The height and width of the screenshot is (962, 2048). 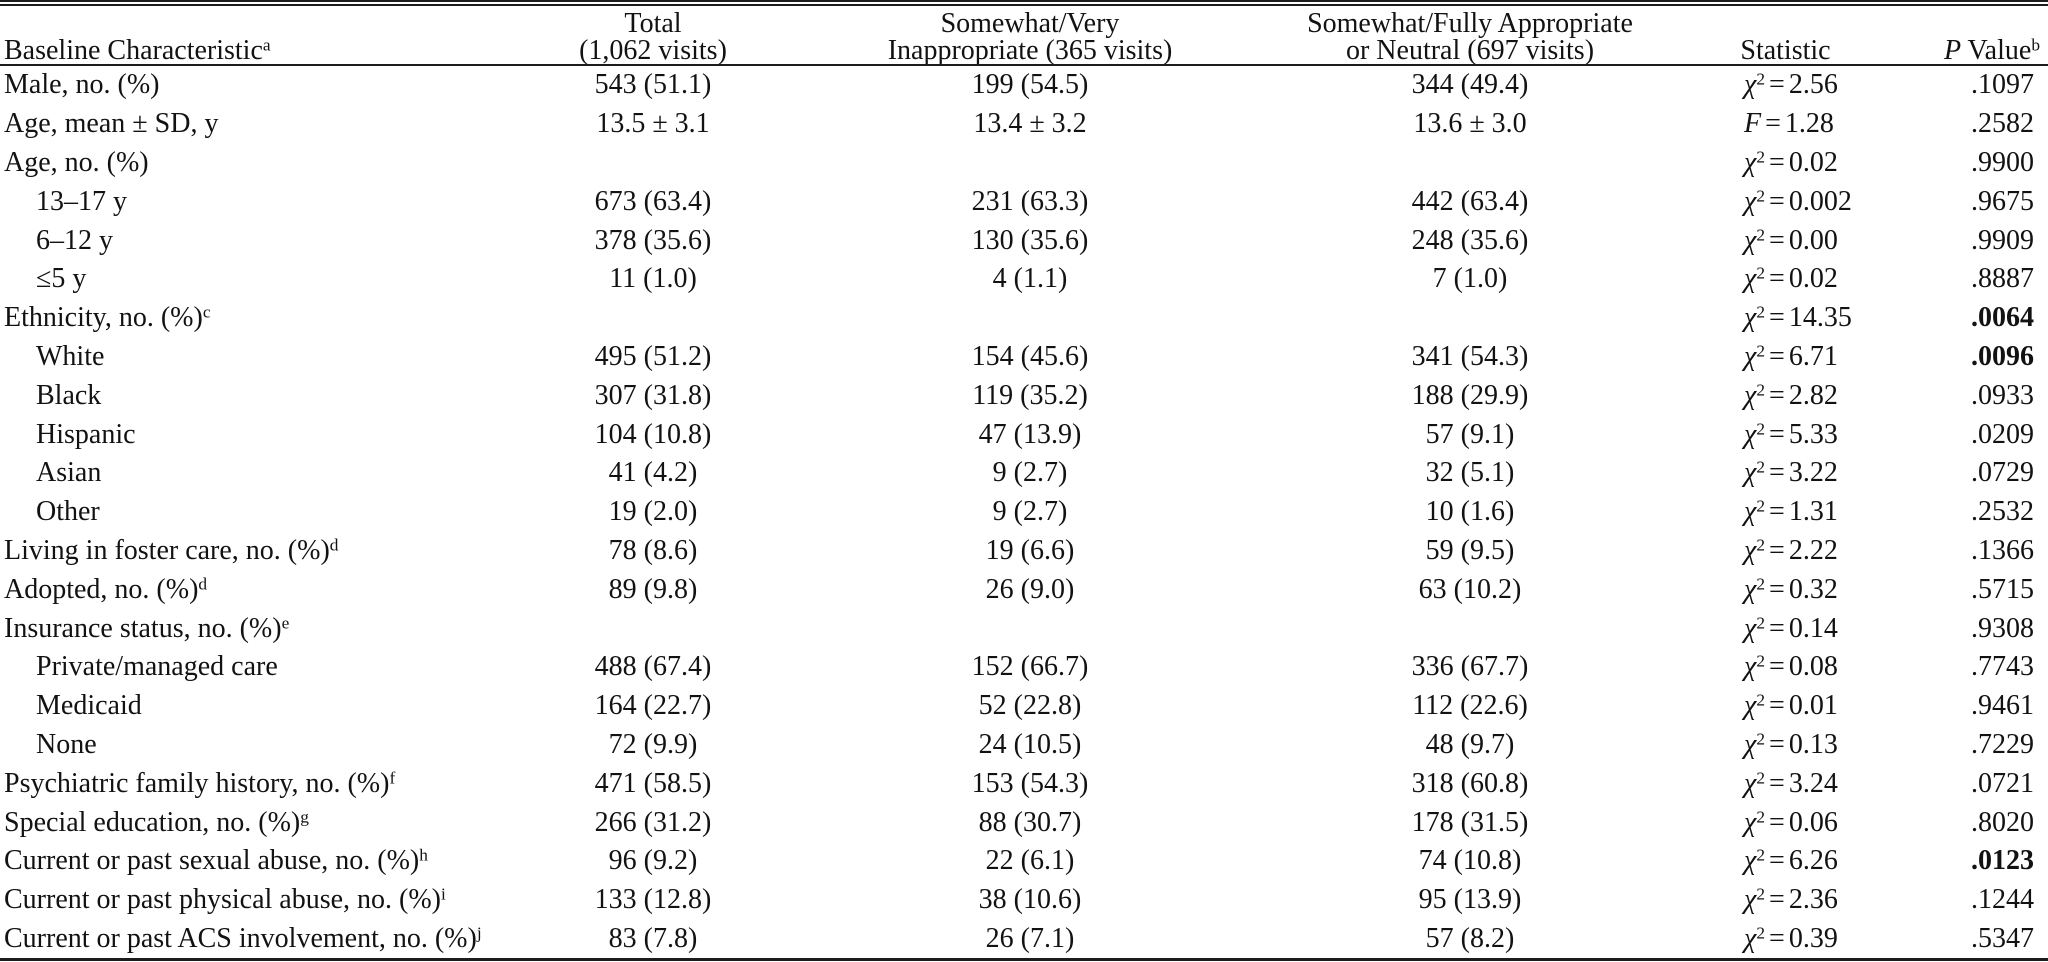 I want to click on row-appropriate-value: 112 (22.6), so click(x=1470, y=706).